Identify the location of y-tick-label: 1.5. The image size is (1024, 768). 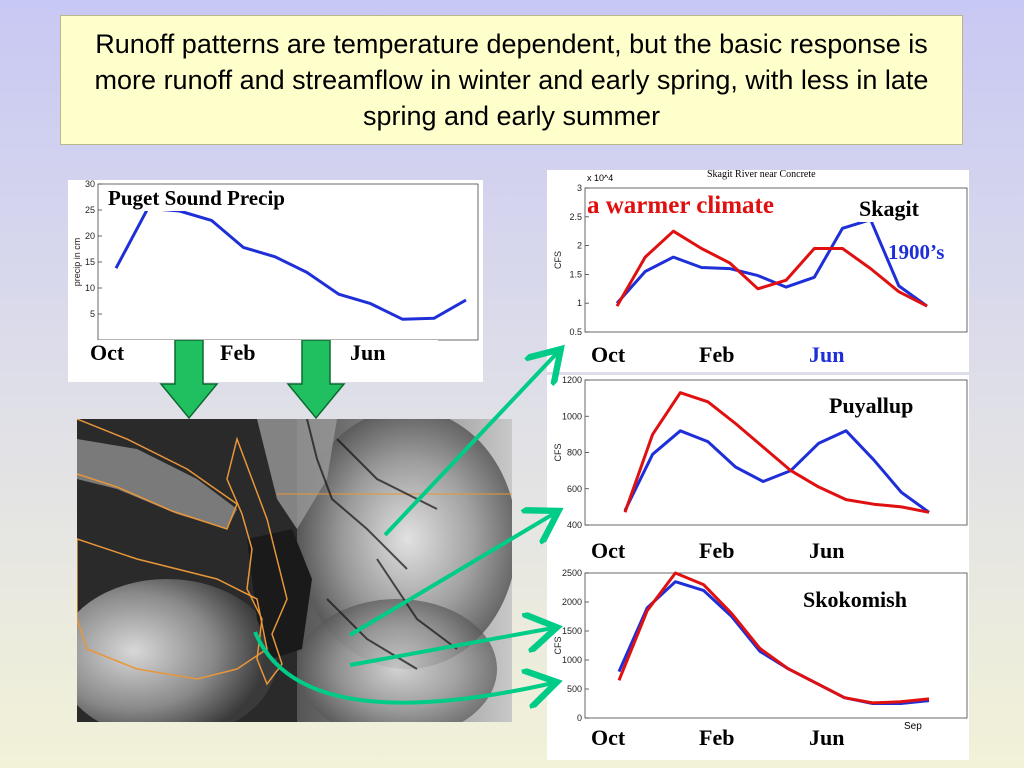
(575, 274).